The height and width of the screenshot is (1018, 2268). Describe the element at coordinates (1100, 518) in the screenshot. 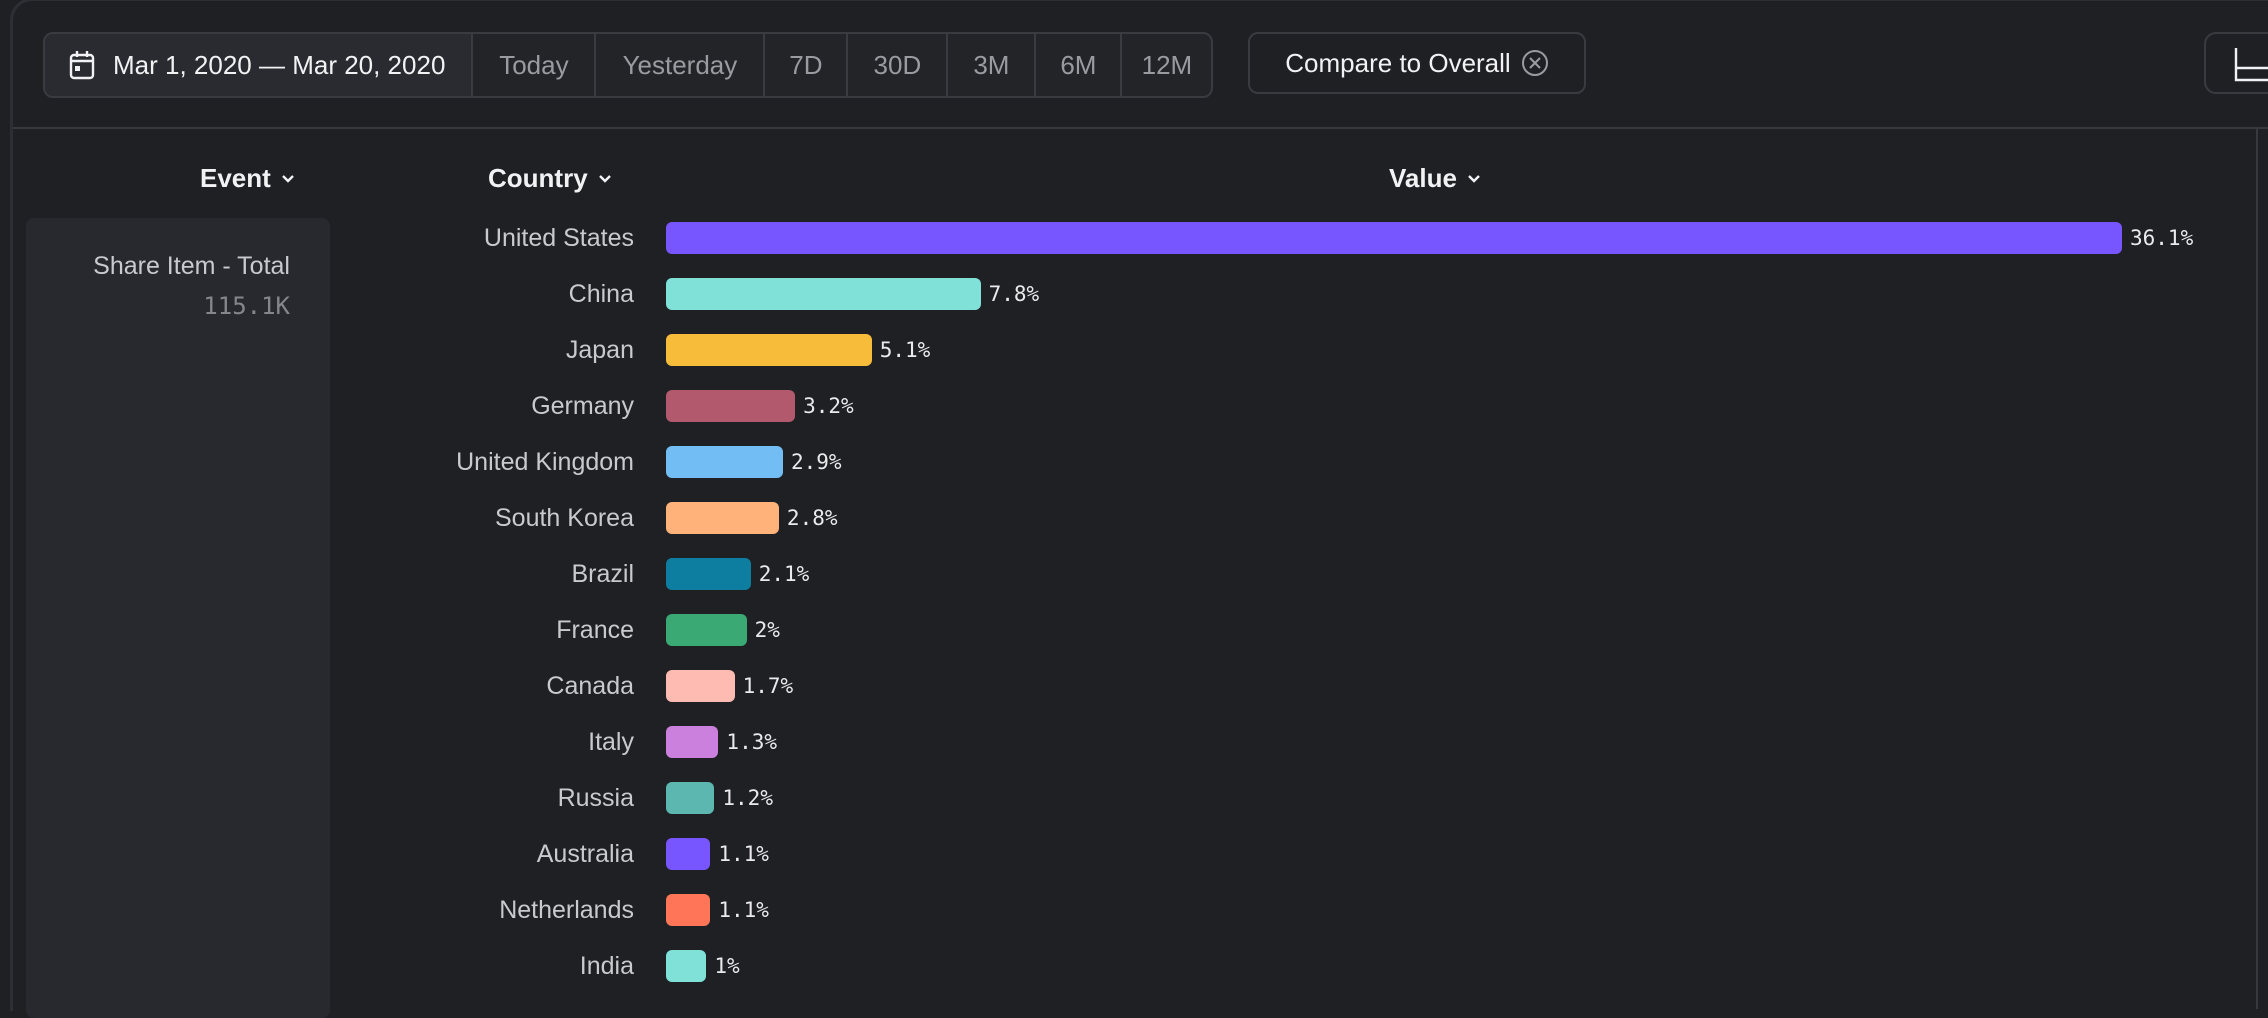

I see `bar-row: South Korea 2.8%` at that location.